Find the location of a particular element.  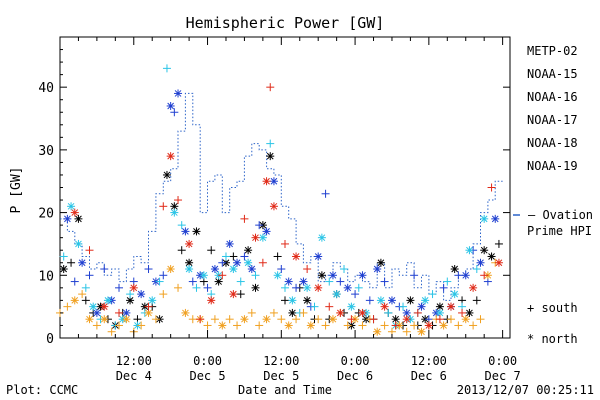

x-tick-label-date: Dec 4 is located at coordinates (134, 376).